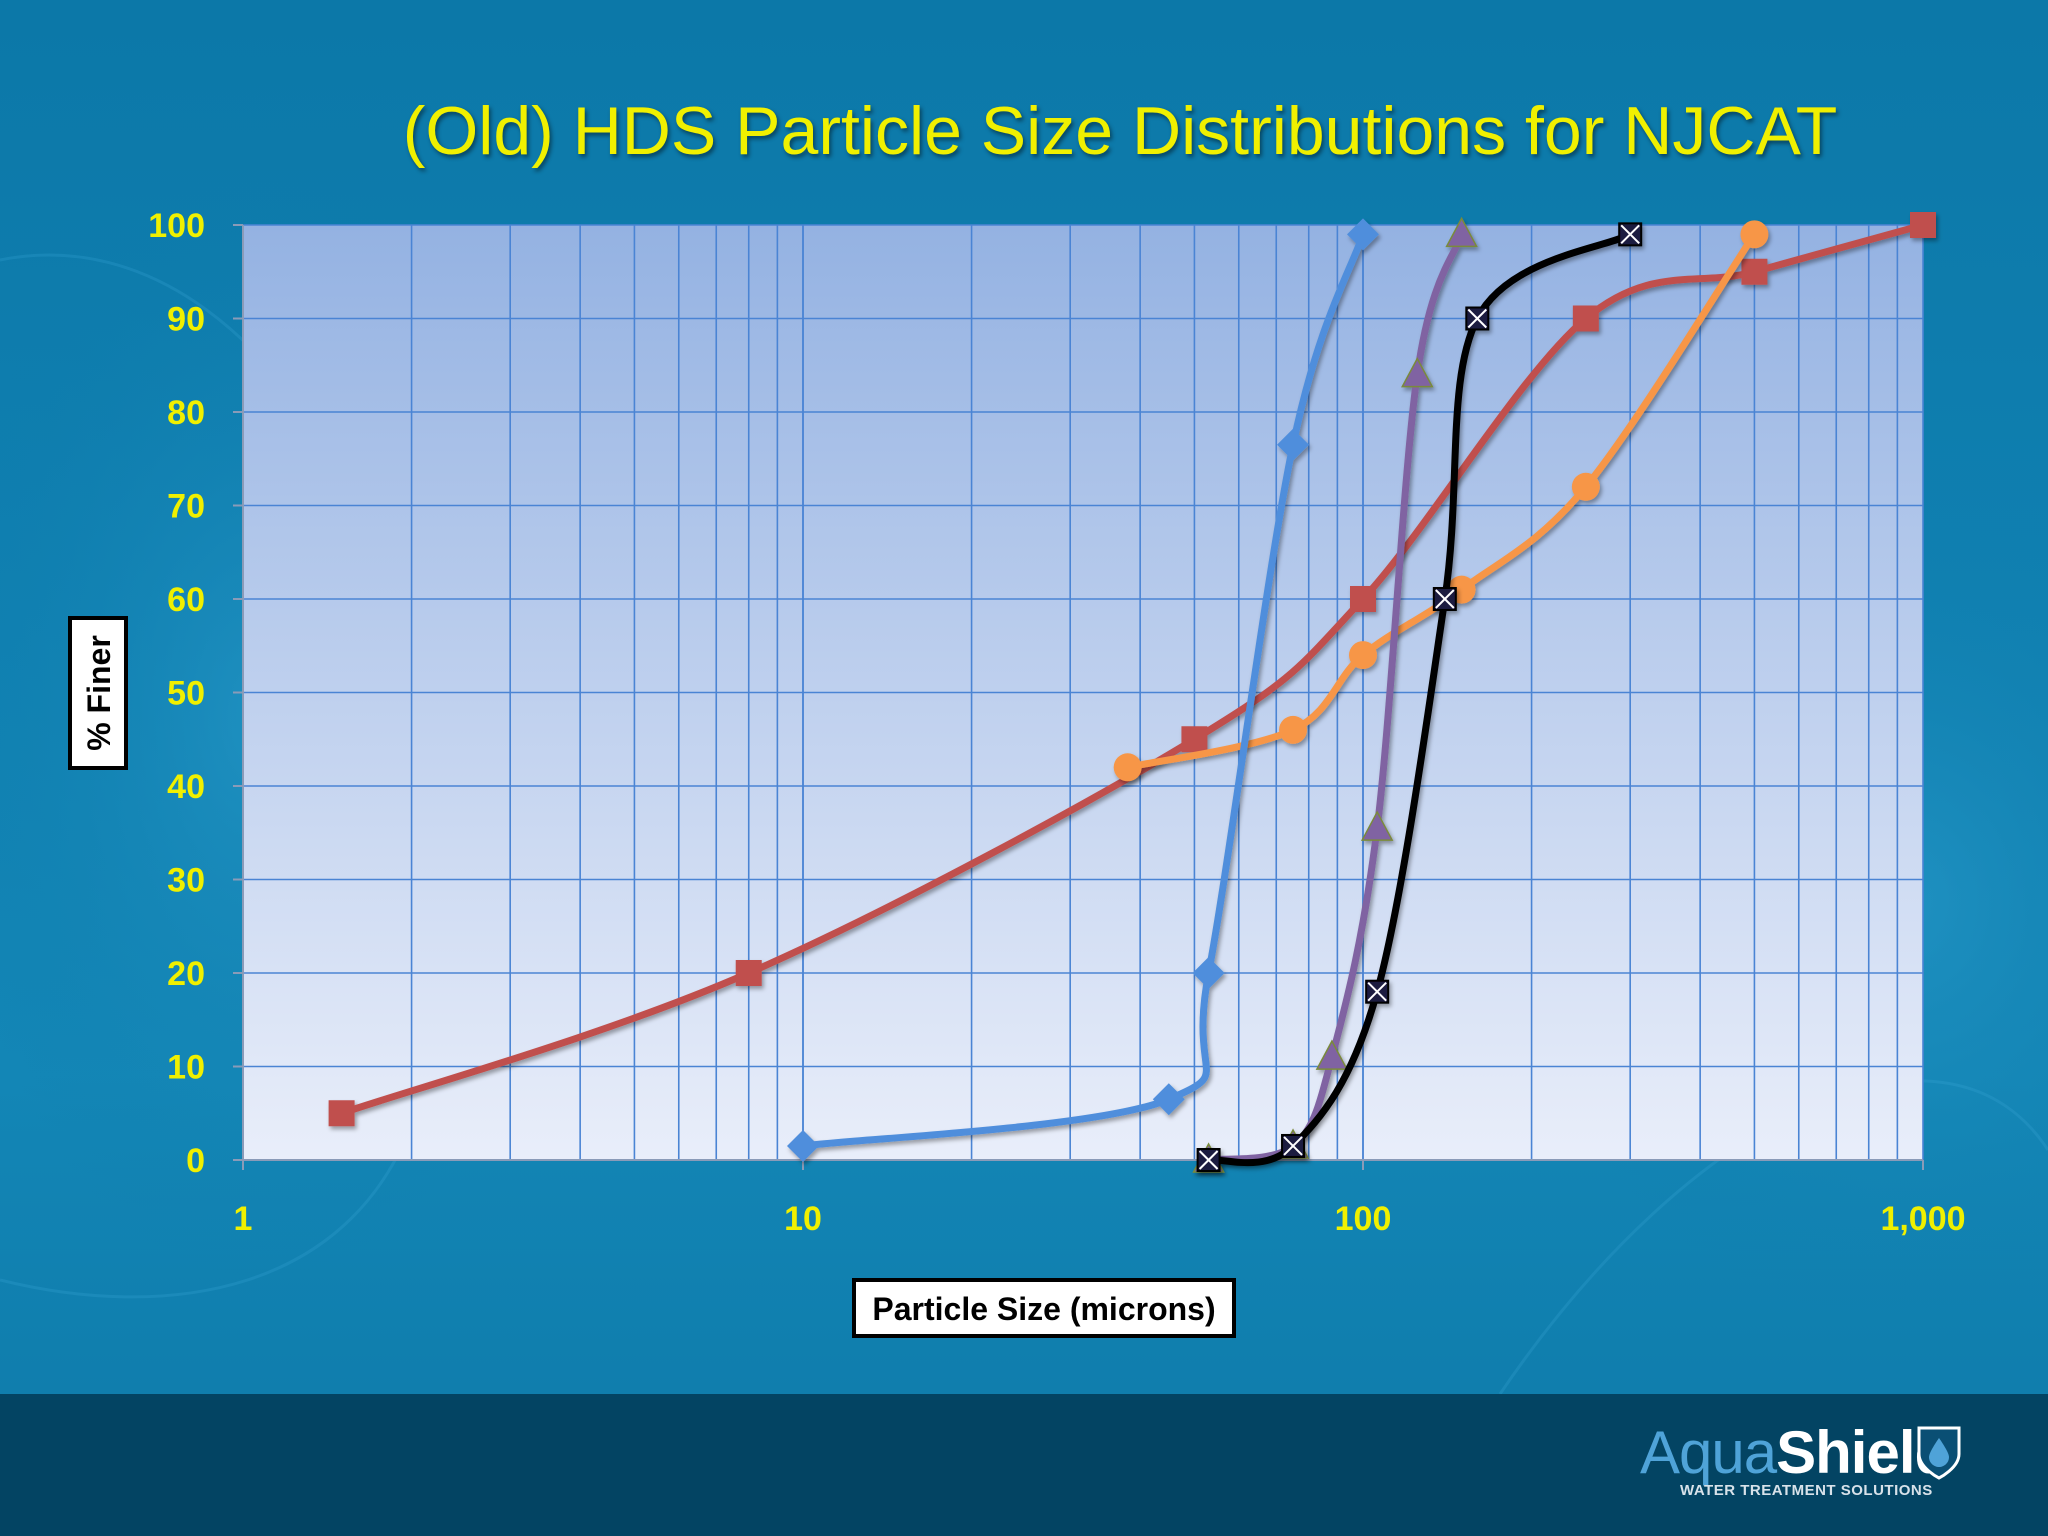 This screenshot has height=1536, width=2048. I want to click on x-tick-label: 10, so click(803, 1219).